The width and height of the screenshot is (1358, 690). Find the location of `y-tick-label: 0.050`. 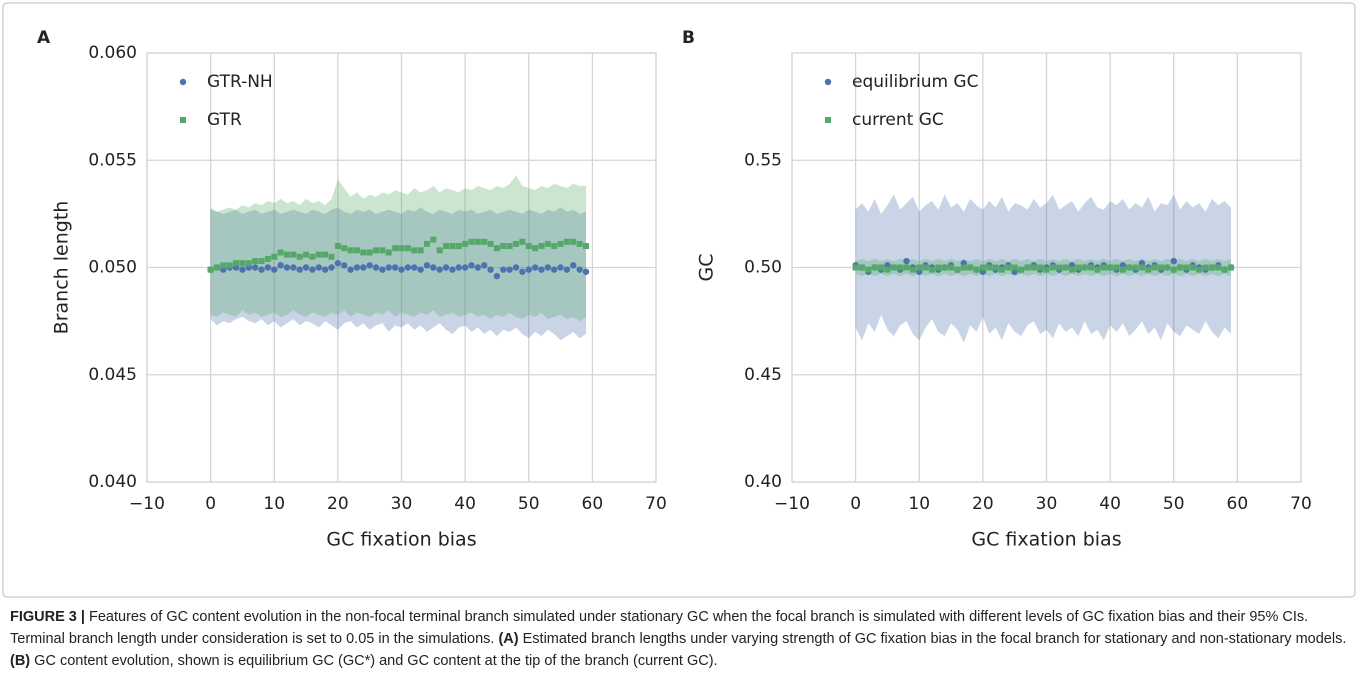

y-tick-label: 0.050 is located at coordinates (112, 268).